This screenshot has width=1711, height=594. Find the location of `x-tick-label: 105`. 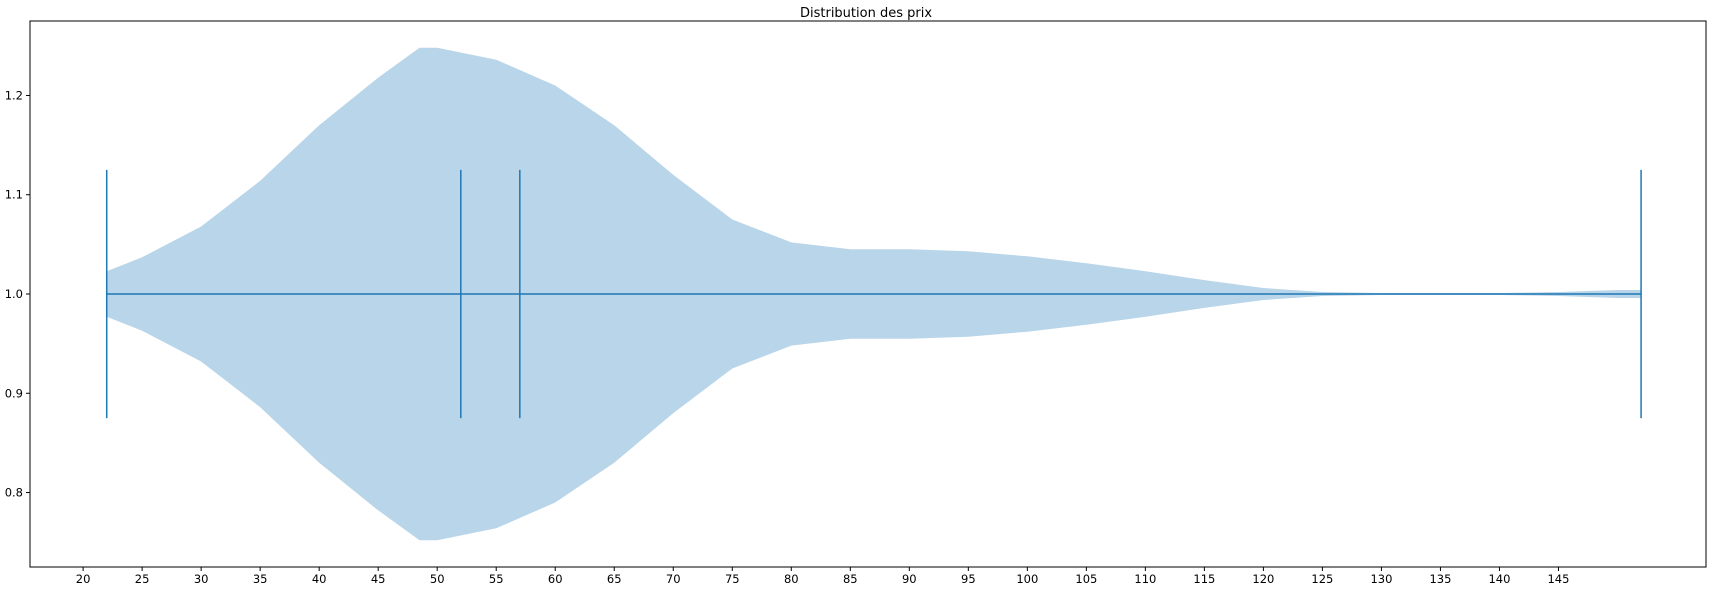

x-tick-label: 105 is located at coordinates (1086, 579).